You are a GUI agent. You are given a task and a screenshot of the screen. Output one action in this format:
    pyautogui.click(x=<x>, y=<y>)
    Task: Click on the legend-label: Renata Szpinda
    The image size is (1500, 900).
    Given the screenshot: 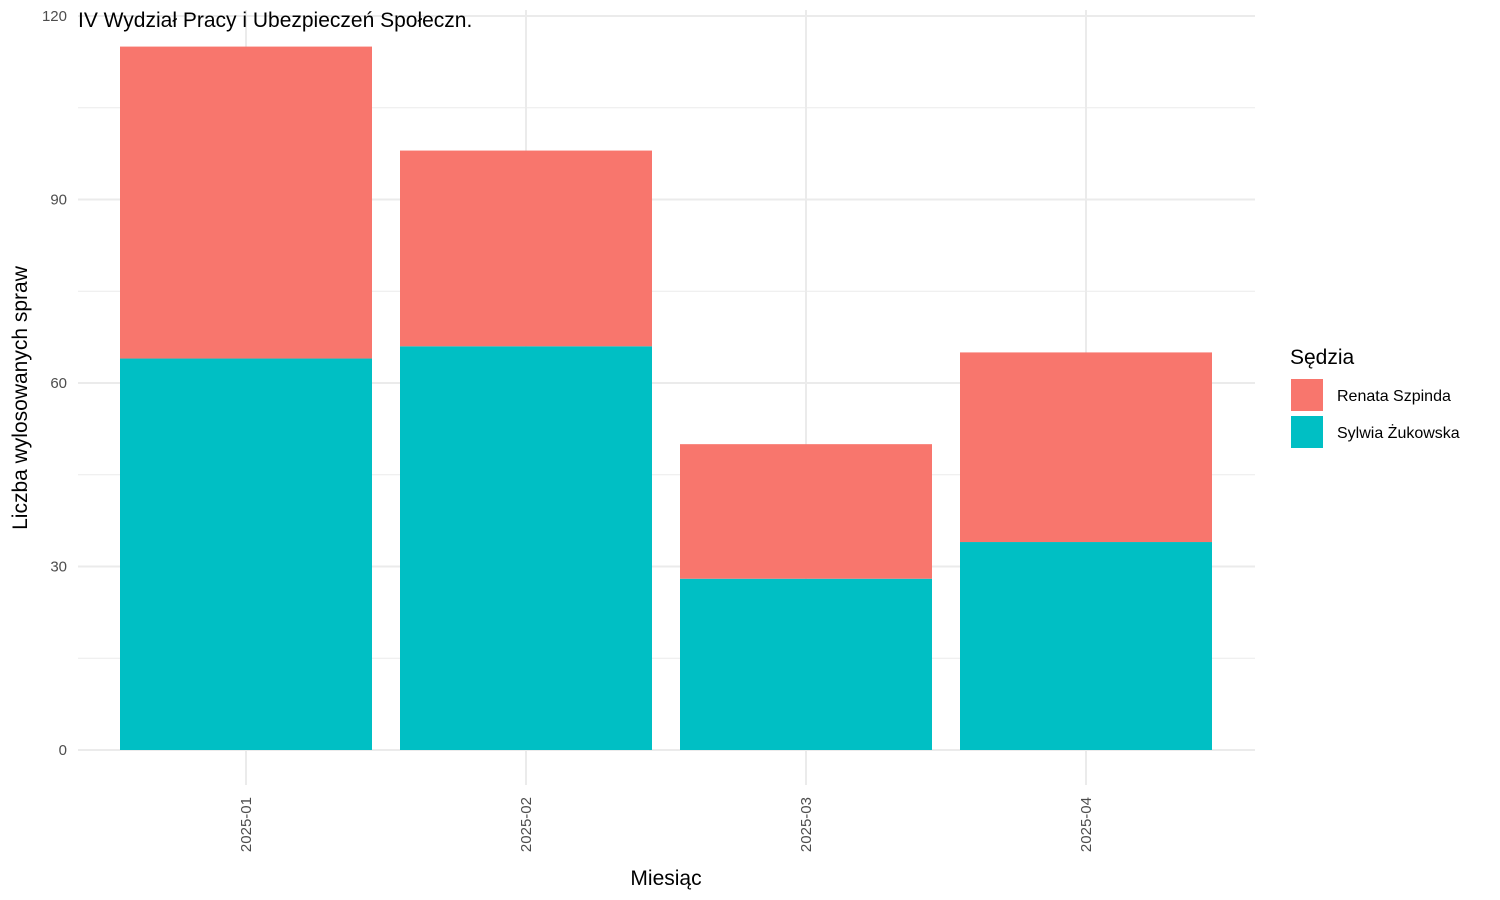 What is the action you would take?
    pyautogui.click(x=1394, y=396)
    